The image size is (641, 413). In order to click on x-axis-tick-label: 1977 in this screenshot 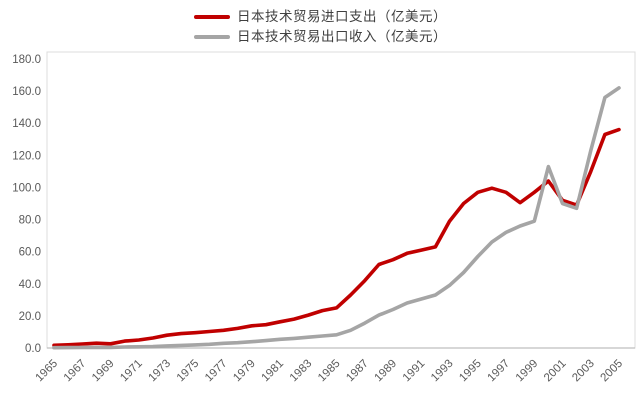, I will do `click(216, 371)`.